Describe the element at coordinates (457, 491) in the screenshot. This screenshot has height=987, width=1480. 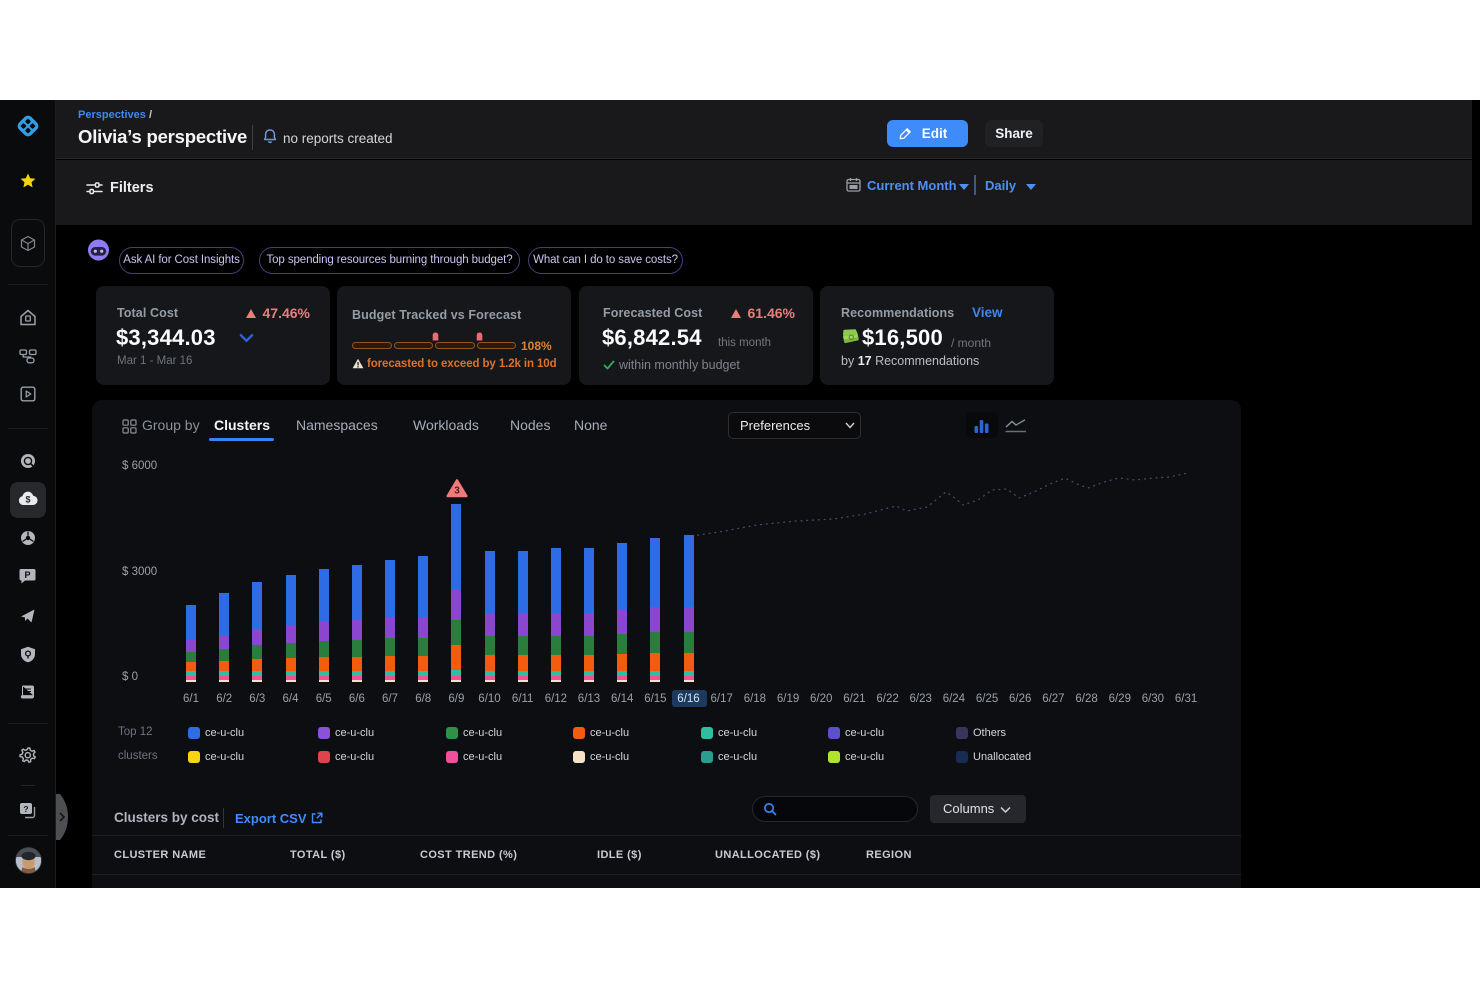
I see `svg-text: 3` at that location.